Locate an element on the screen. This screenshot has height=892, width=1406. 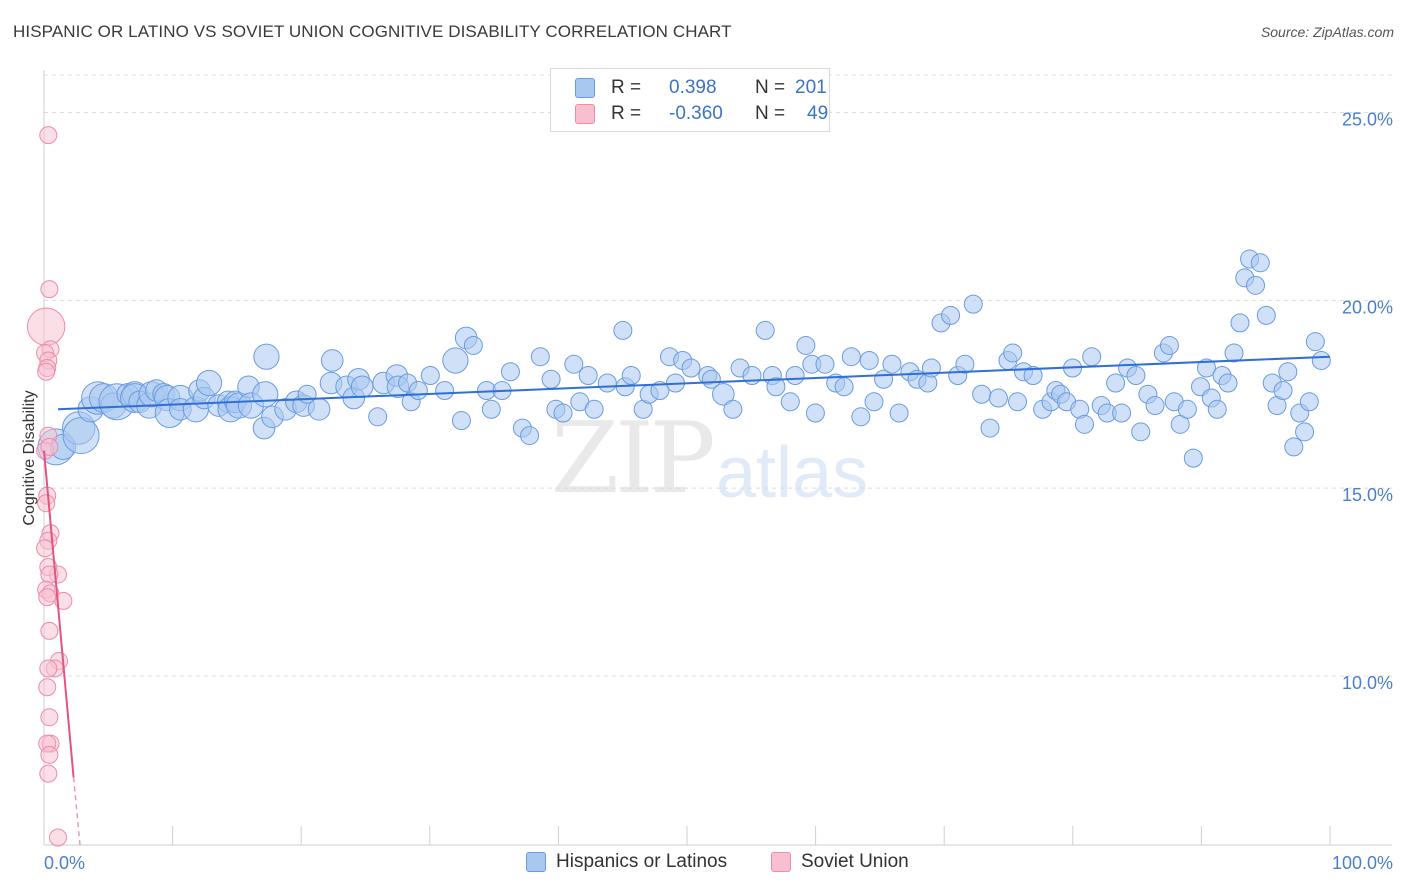
y-tick-label: 10.0% is located at coordinates (1367, 683).